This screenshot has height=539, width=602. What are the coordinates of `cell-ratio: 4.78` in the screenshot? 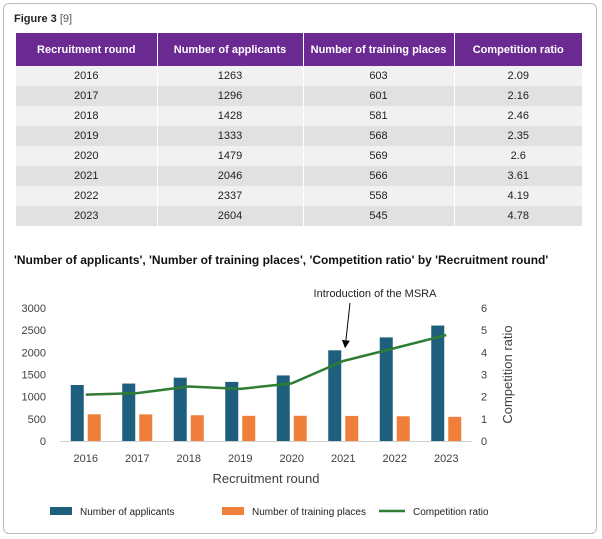 It's located at (518, 216).